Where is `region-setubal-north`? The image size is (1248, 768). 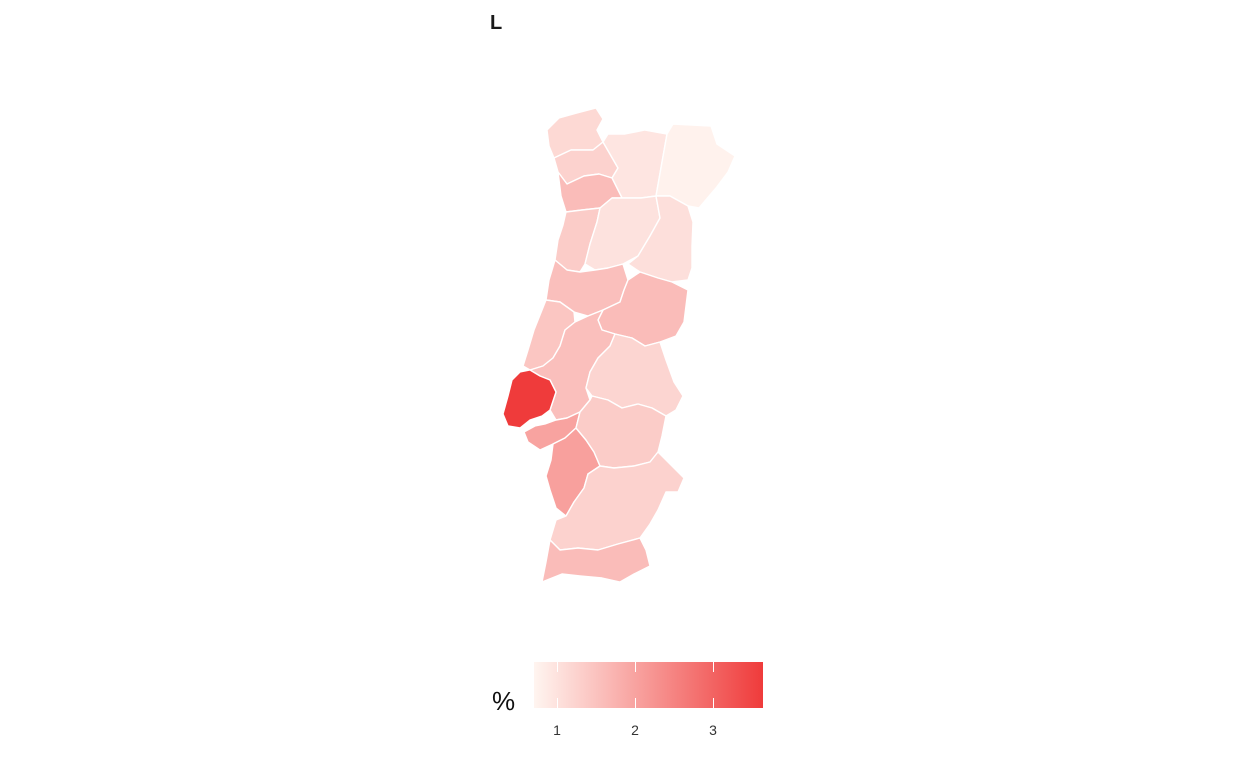
region-setubal-north is located at coordinates (552, 431).